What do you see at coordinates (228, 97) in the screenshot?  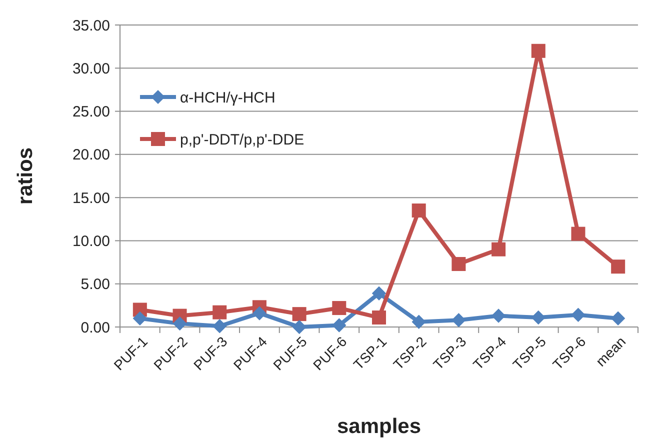 I see `legend-label: α-HCH/γ-HCH` at bounding box center [228, 97].